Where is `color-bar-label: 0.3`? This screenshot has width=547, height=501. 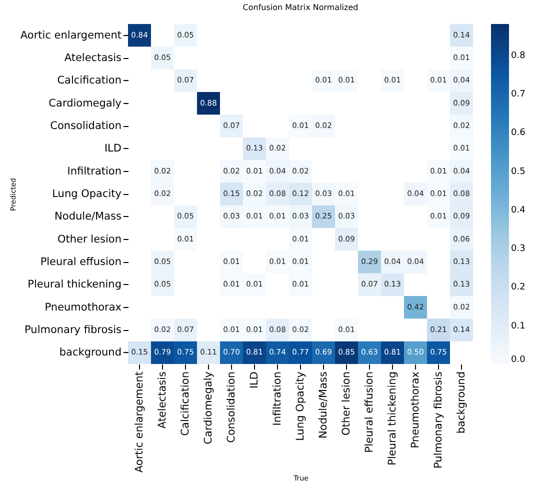 color-bar-label: 0.3 is located at coordinates (518, 249).